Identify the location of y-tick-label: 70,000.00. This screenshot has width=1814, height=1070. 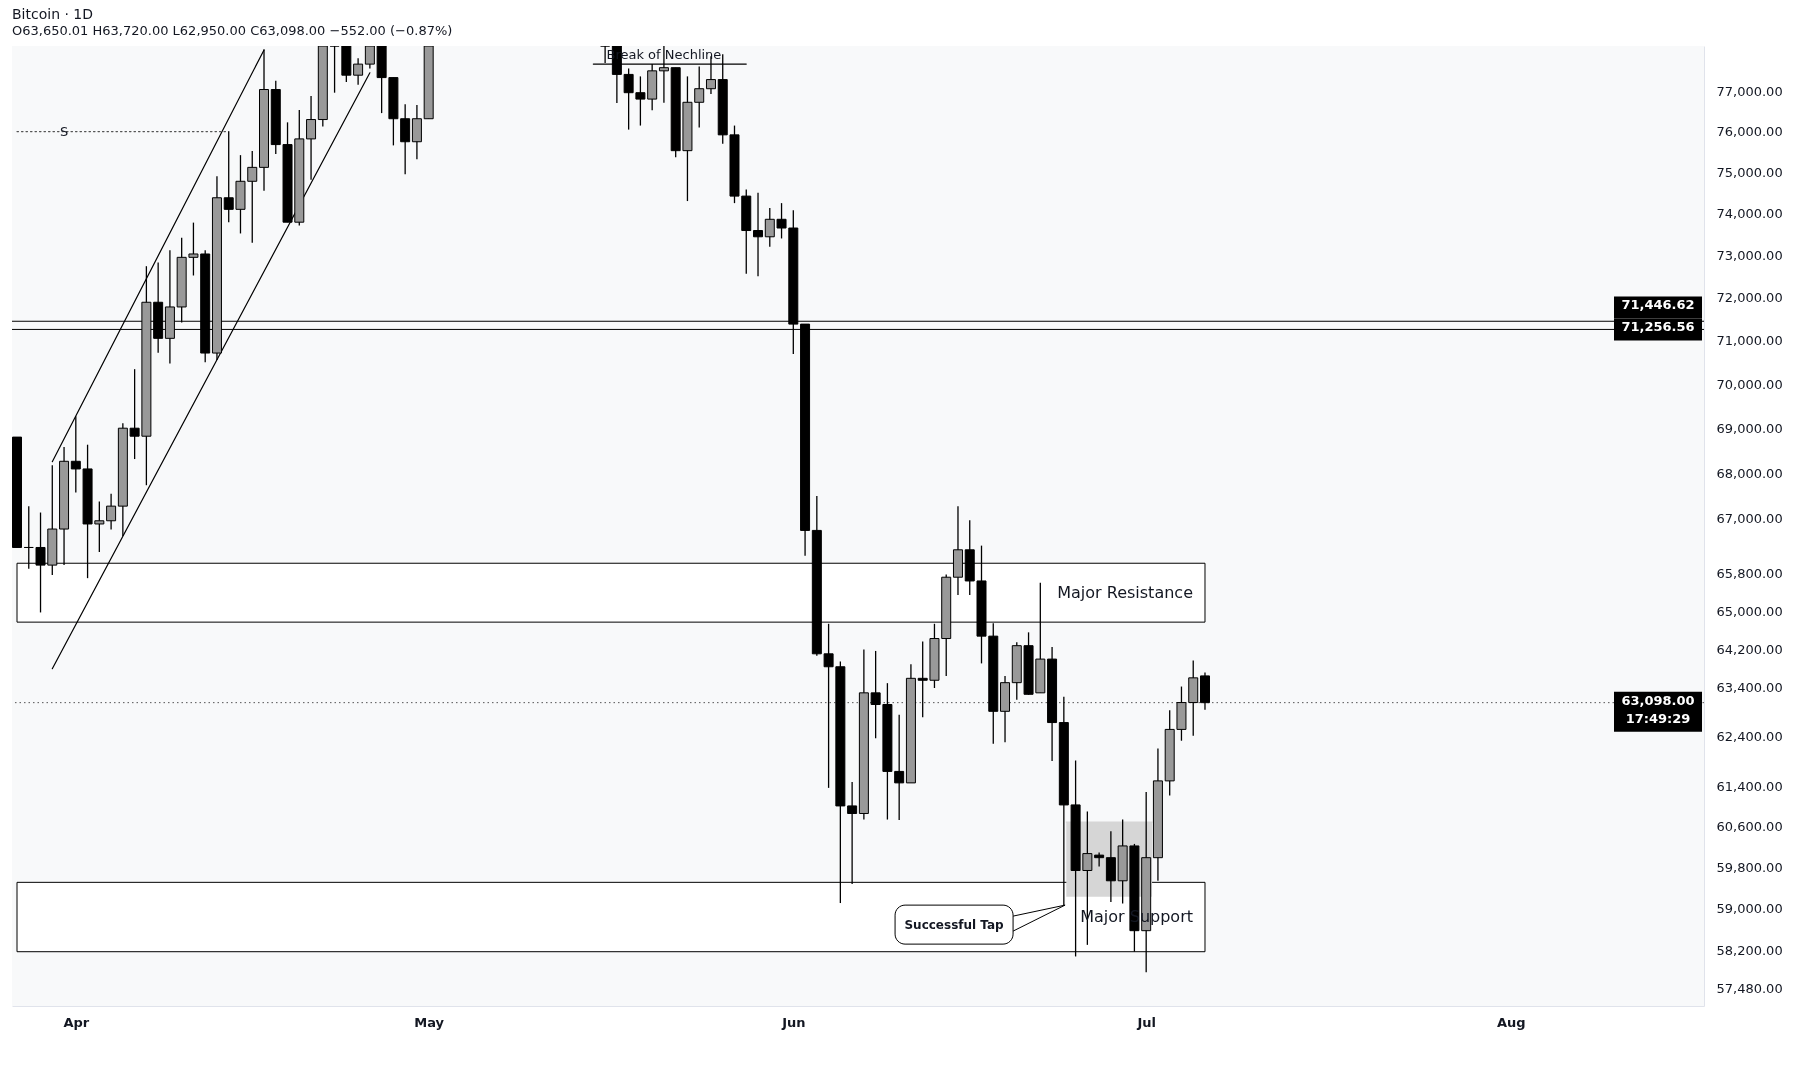
(1749, 384).